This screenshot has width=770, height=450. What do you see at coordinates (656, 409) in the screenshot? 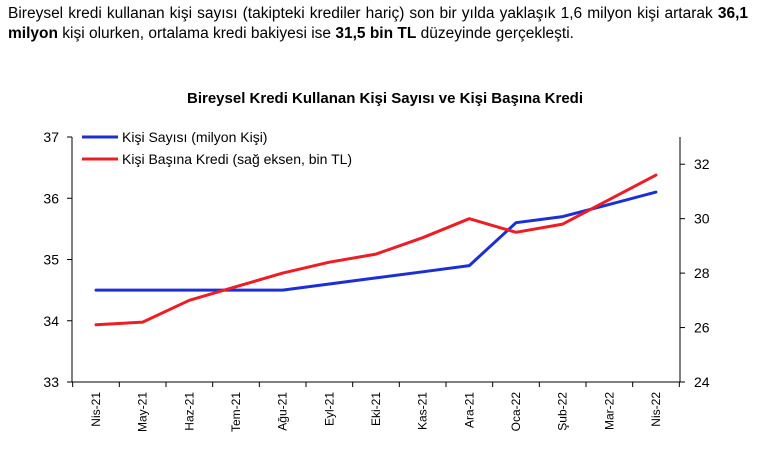
I see `x-tick-label: Nis-22` at bounding box center [656, 409].